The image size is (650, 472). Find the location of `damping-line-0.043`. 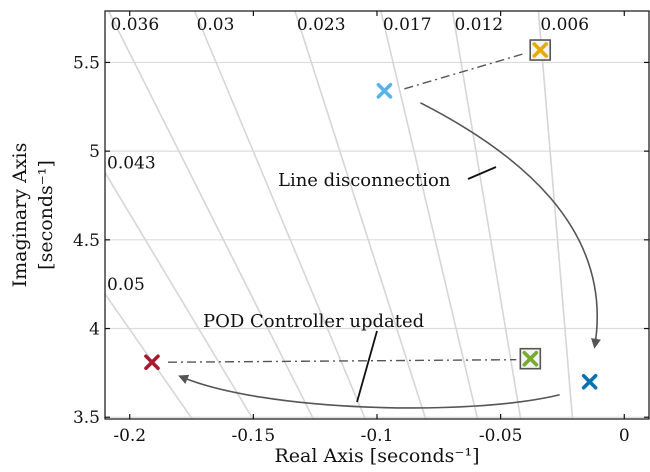

damping-line-0.043 is located at coordinates (179, 295).